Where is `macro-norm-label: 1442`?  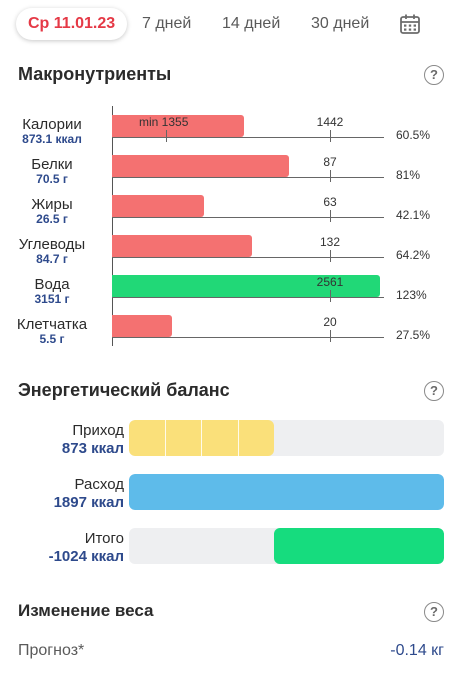
macro-norm-label: 1442 is located at coordinates (330, 122).